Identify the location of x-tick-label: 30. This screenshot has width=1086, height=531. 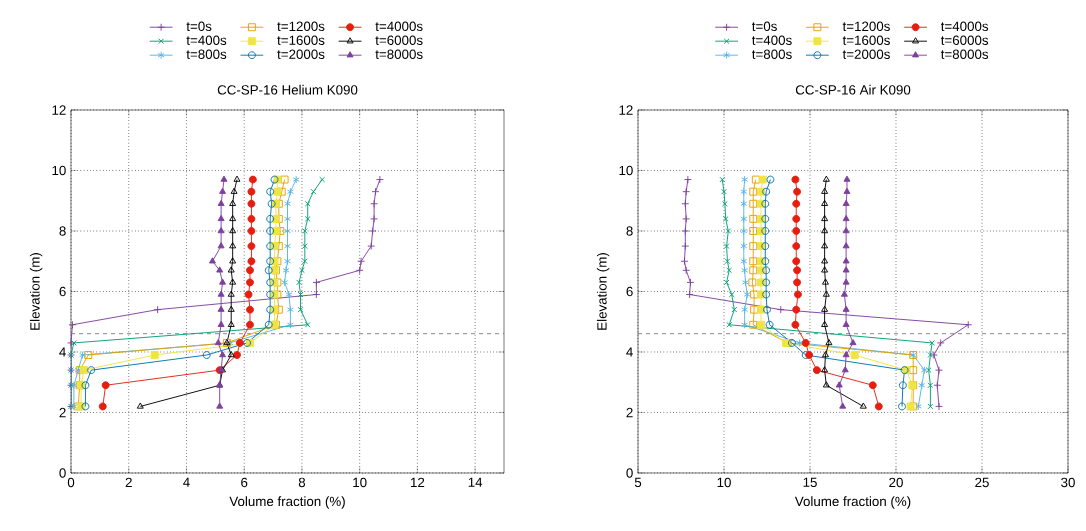
(1068, 482).